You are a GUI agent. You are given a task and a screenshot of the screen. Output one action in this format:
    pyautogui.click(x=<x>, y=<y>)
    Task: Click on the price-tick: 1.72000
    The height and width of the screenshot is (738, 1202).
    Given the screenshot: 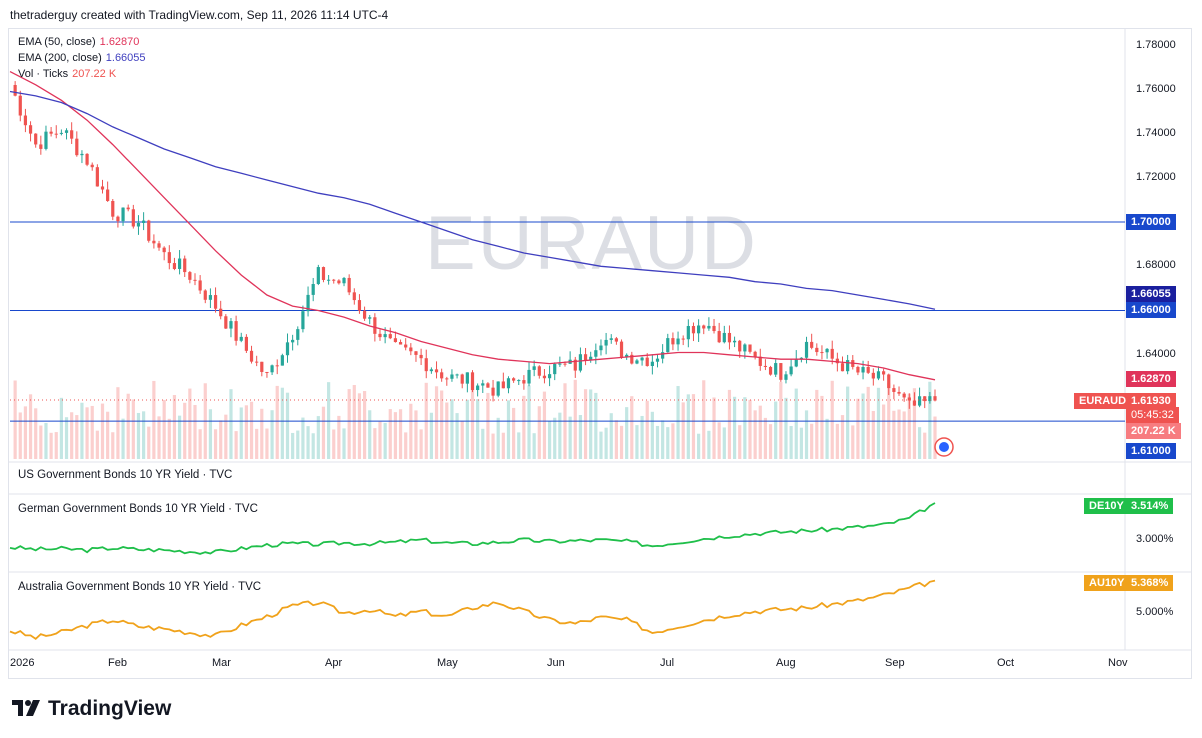 What is the action you would take?
    pyautogui.click(x=1156, y=177)
    